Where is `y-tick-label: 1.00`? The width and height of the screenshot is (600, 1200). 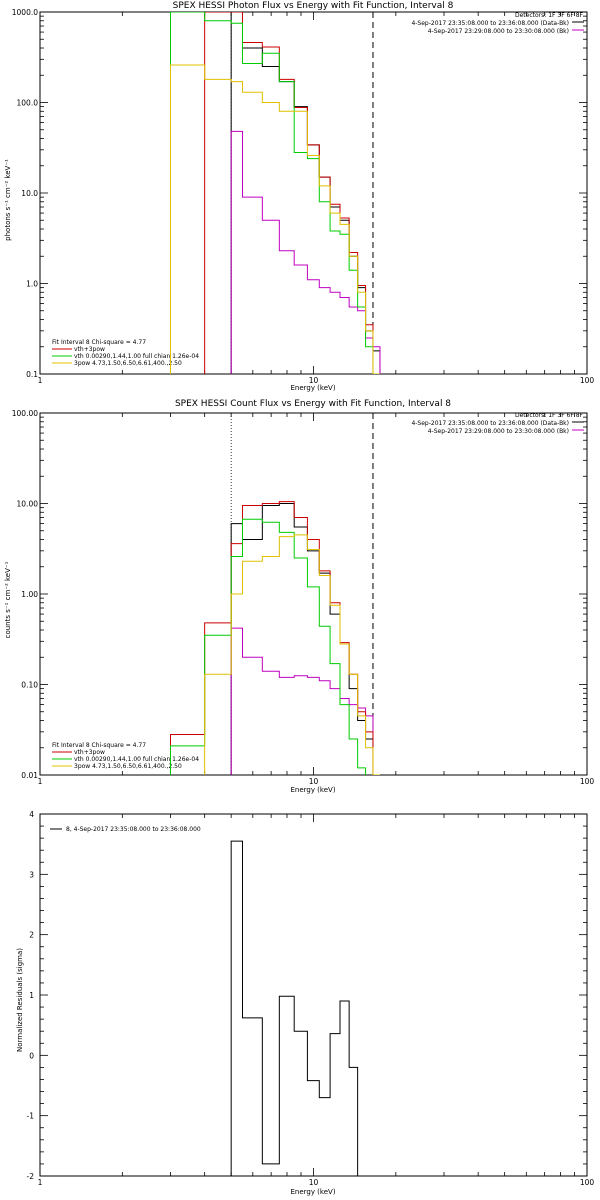 y-tick-label: 1.00 is located at coordinates (29, 594).